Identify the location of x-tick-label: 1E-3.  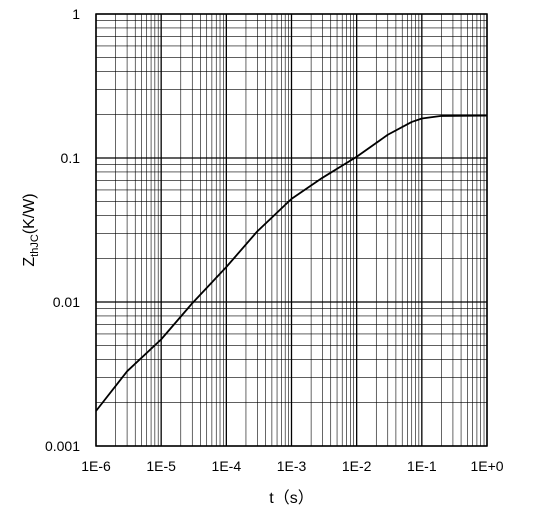
(292, 466).